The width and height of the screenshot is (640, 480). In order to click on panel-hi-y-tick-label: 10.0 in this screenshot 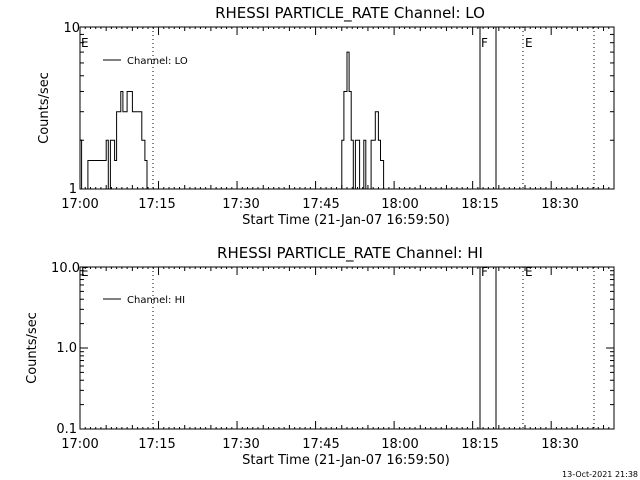, I will do `click(65, 268)`.